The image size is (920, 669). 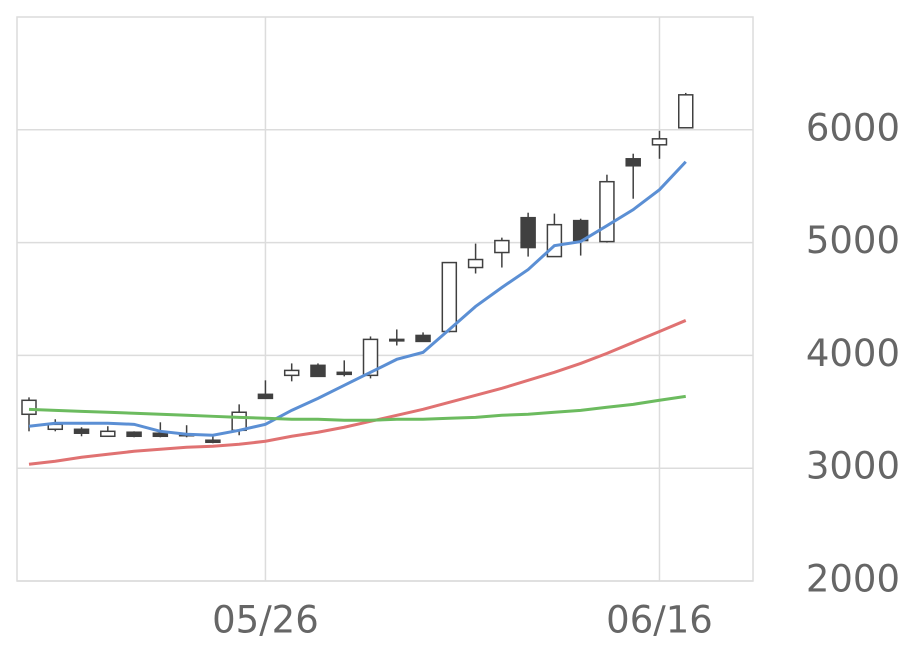 What do you see at coordinates (357, 408) in the screenshot?
I see `moving-average-line` at bounding box center [357, 408].